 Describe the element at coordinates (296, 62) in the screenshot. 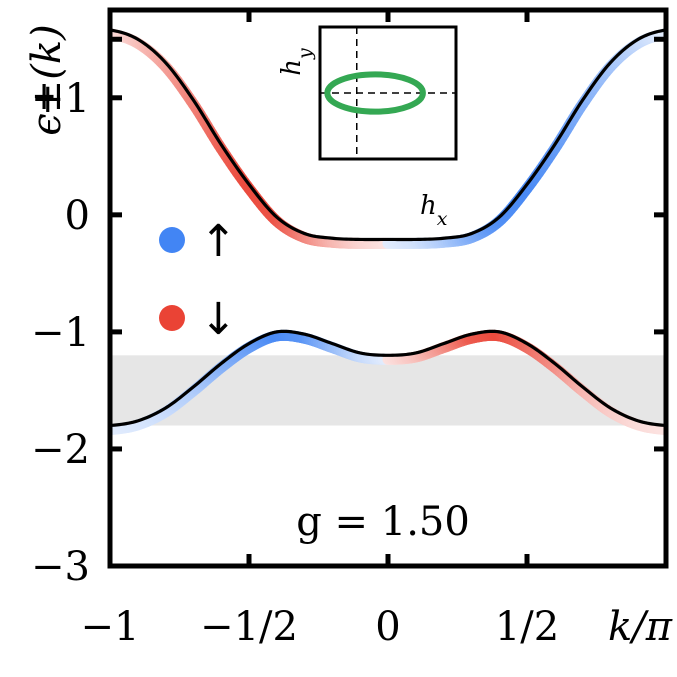

I see `inset-ylabel: hy` at that location.